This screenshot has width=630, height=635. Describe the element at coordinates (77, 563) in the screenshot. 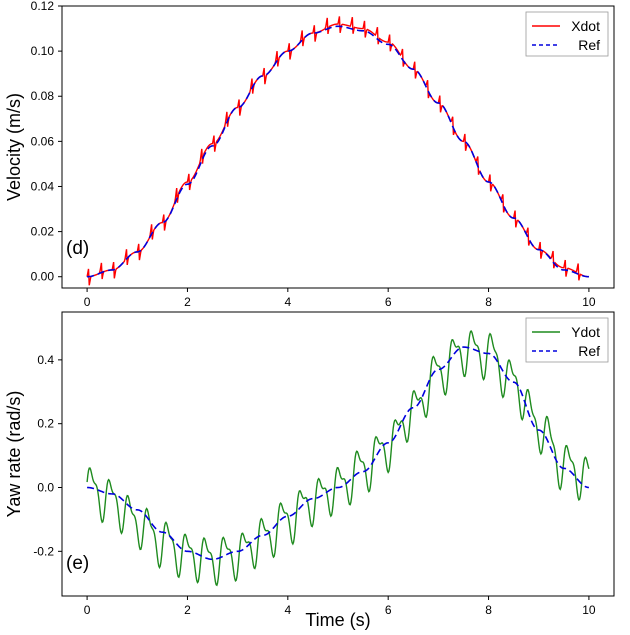

I see `panel-tag: (e)` at that location.